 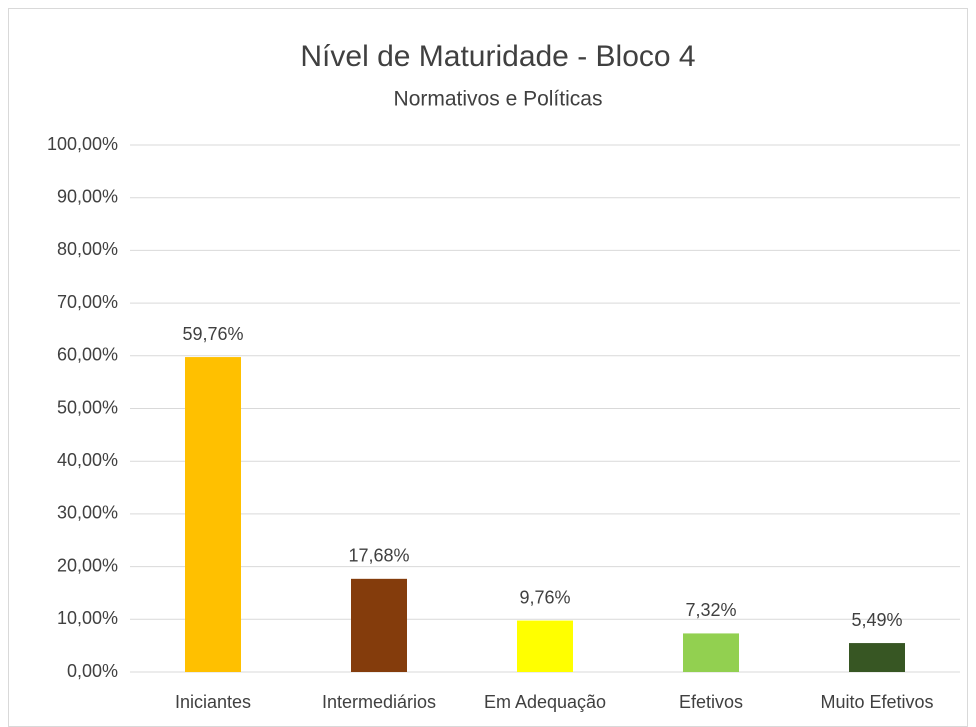 I want to click on y-tick-label: 80,00%, so click(x=87, y=249).